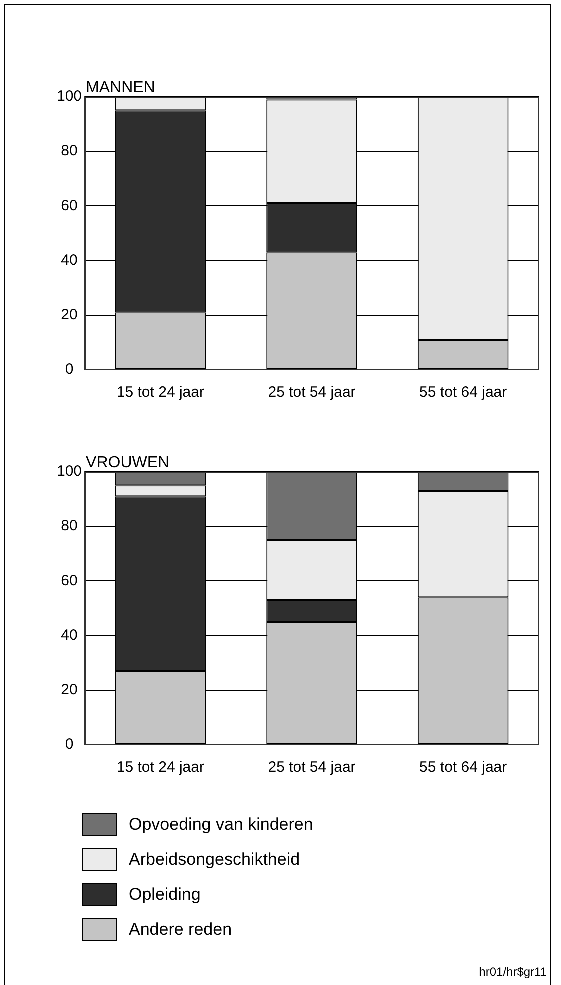  I want to click on text: hr01/hr$gr11, so click(513, 972).